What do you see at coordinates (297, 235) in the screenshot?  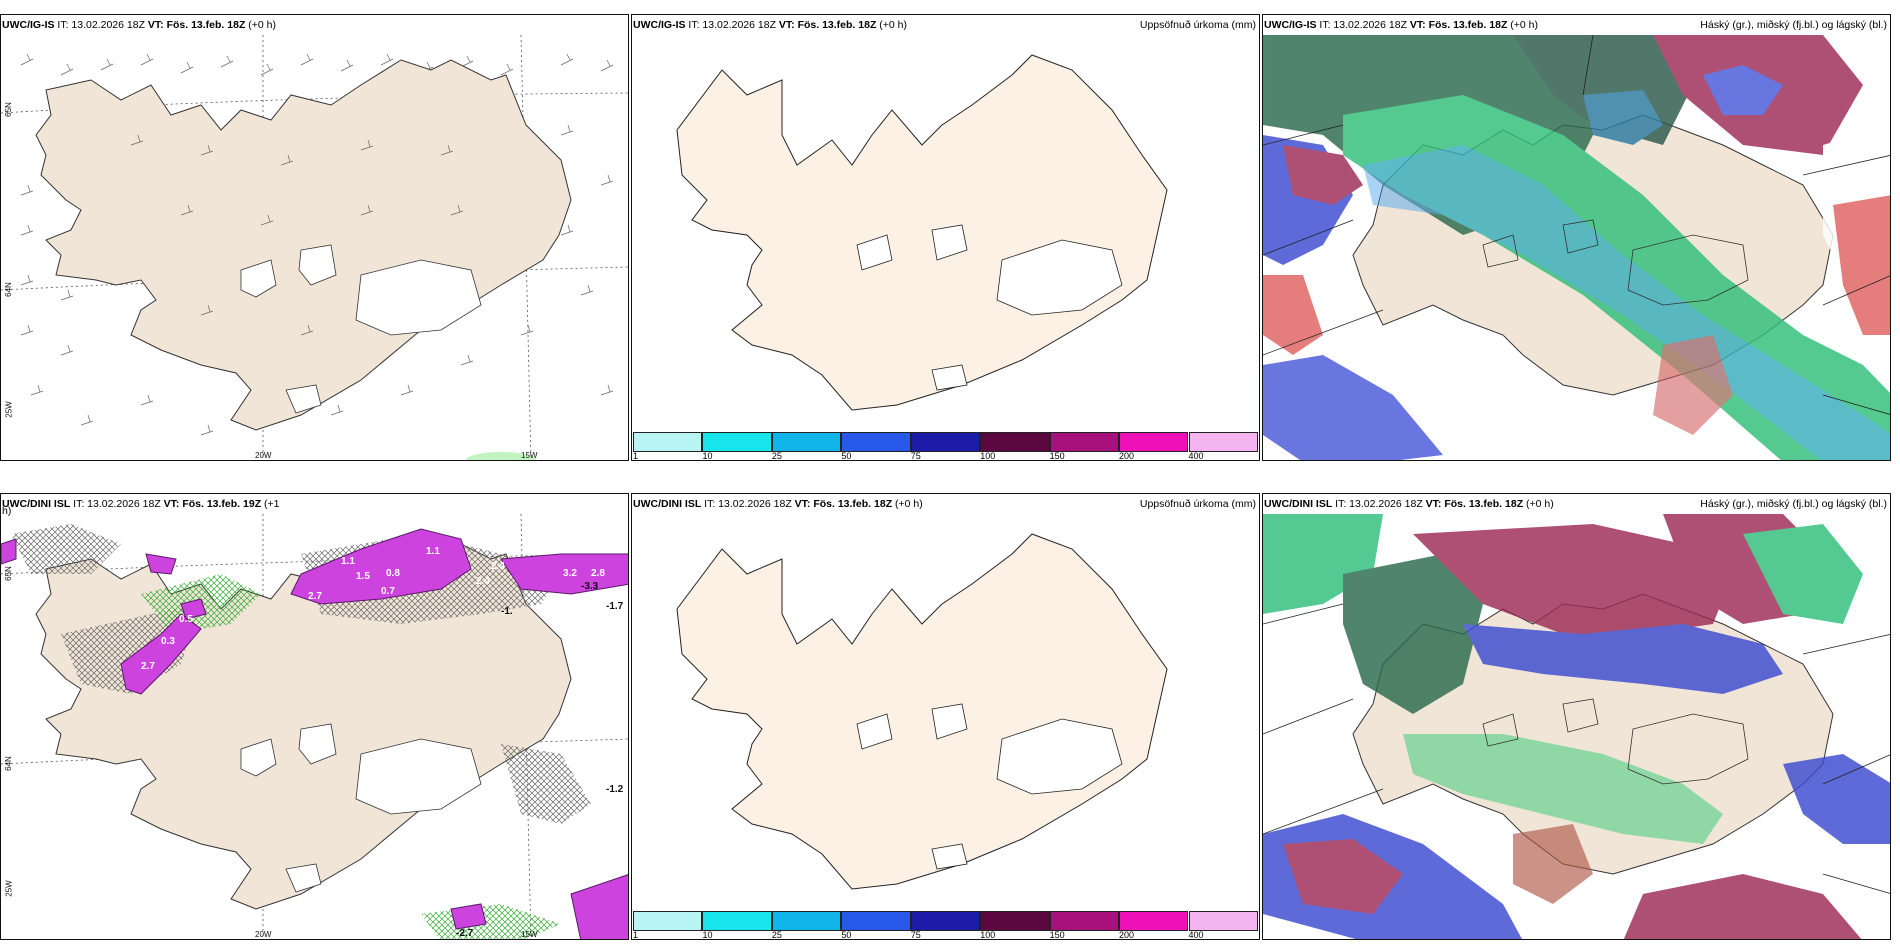 I see `wind-barbs-land` at bounding box center [297, 235].